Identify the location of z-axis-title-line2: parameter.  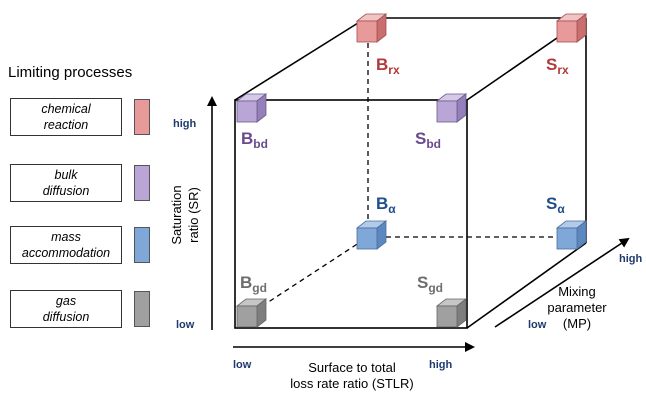
(577, 307).